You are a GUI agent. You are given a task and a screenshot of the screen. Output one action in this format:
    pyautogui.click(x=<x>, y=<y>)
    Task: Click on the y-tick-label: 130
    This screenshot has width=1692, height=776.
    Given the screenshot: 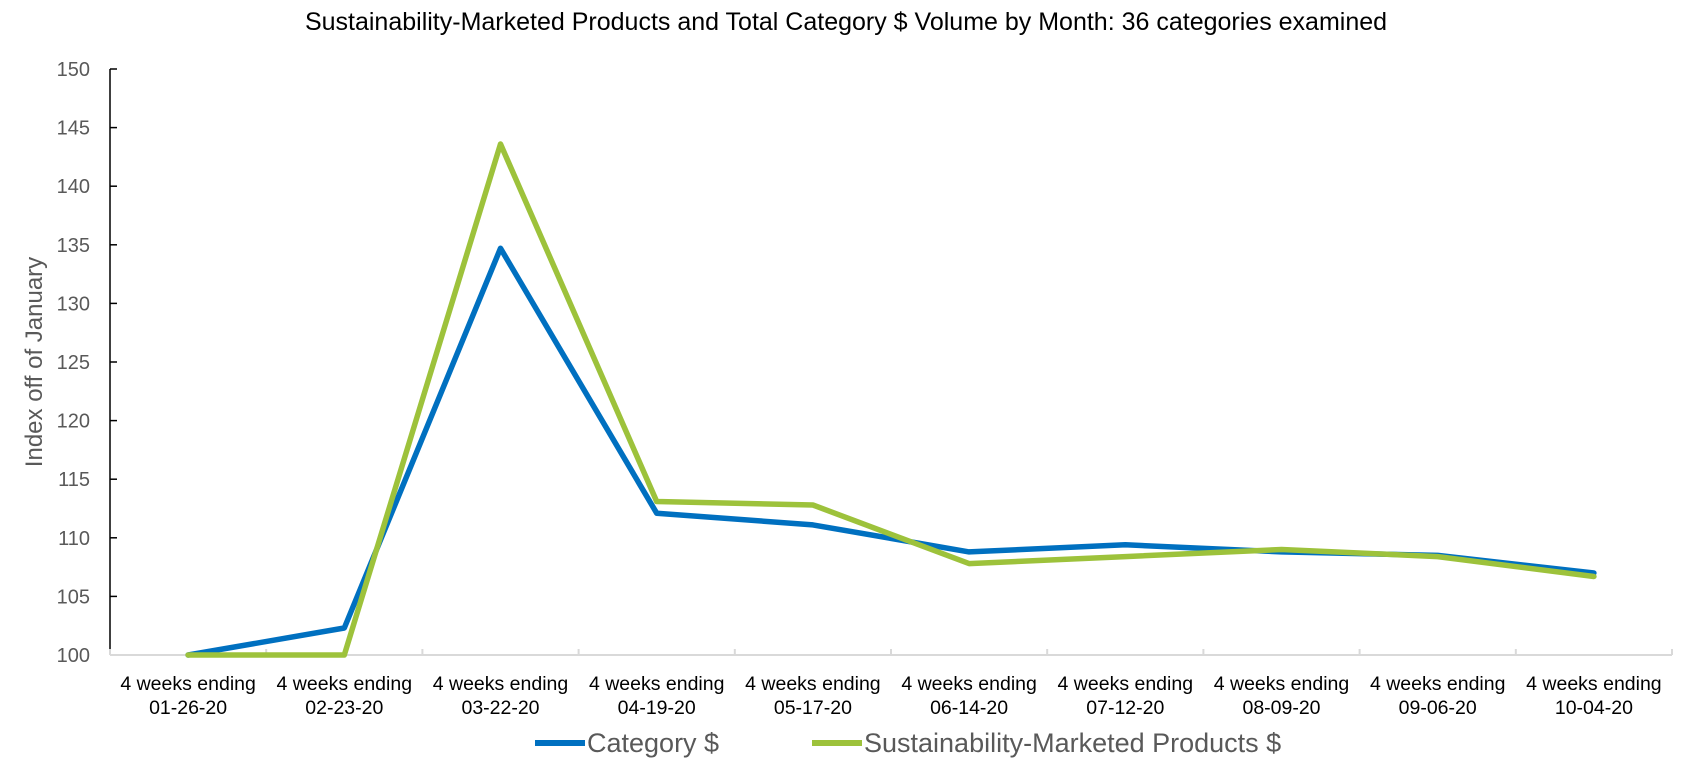 What is the action you would take?
    pyautogui.click(x=73, y=304)
    